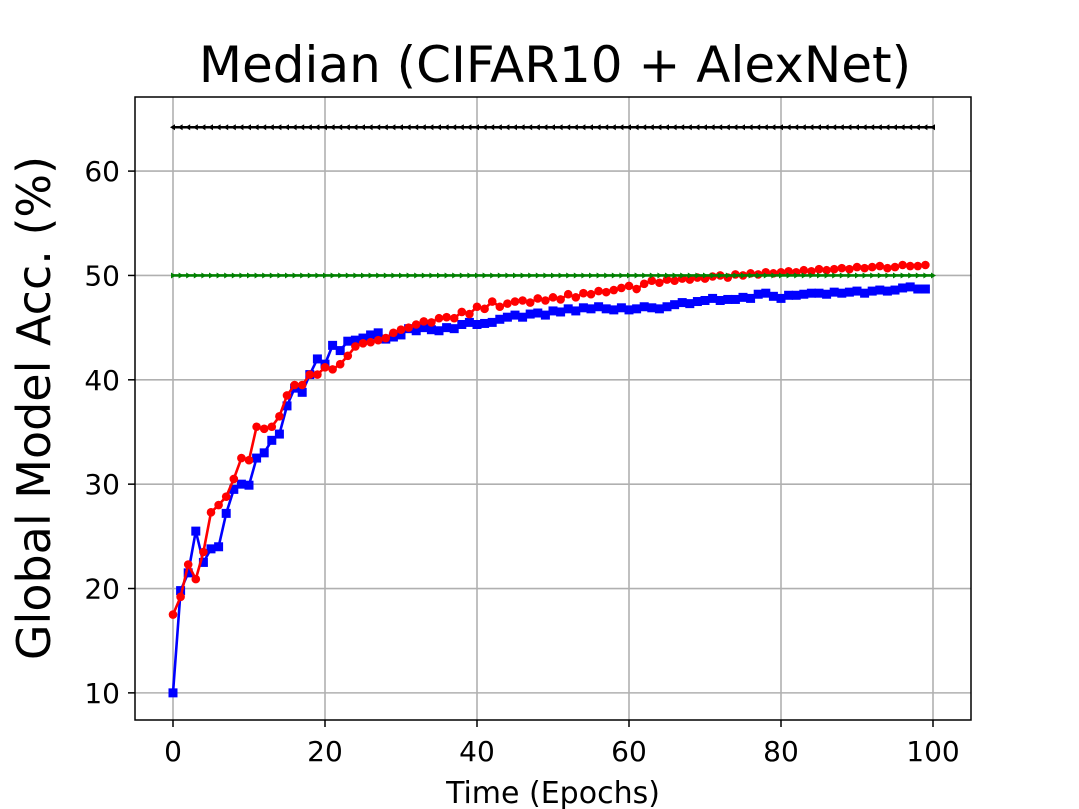 This screenshot has width=1079, height=809. I want to click on y-tick-label: 40, so click(102, 380).